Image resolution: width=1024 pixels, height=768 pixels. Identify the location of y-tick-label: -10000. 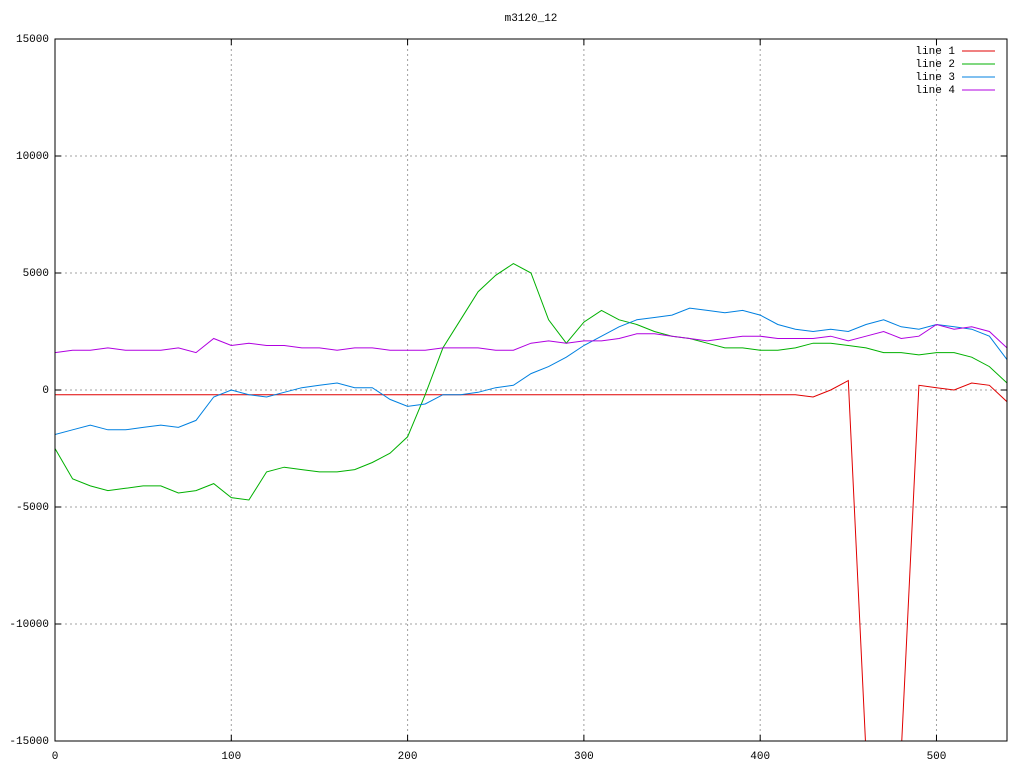
(29, 625).